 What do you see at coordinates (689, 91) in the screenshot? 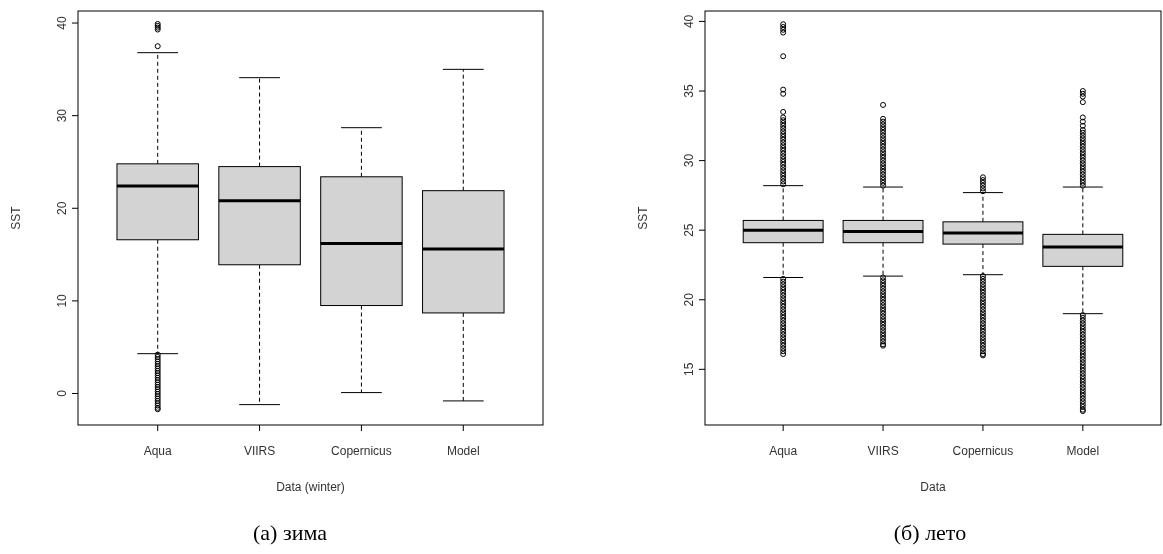
I see `y-tick-label: 35` at bounding box center [689, 91].